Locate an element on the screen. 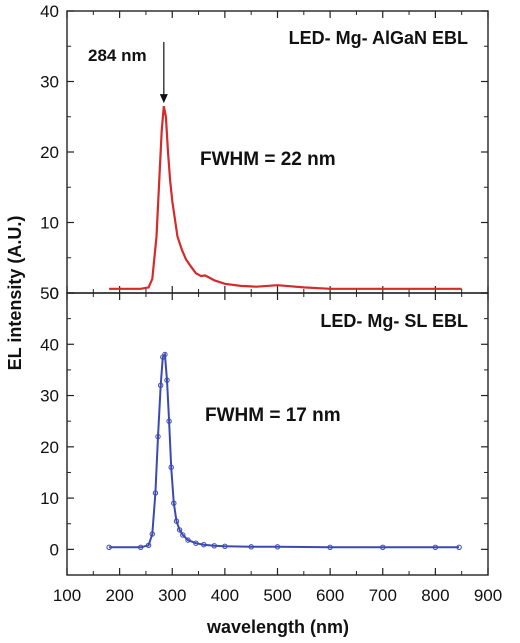  y-tick-label-top-10: 10 is located at coordinates (49, 223).